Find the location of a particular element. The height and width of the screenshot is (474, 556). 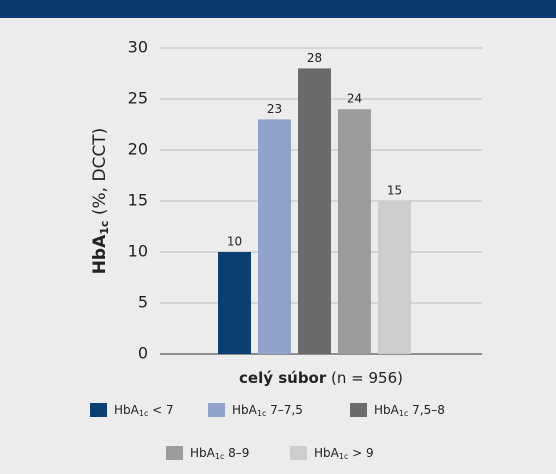

legend-label: HbA1c 8–9 is located at coordinates (219, 453).